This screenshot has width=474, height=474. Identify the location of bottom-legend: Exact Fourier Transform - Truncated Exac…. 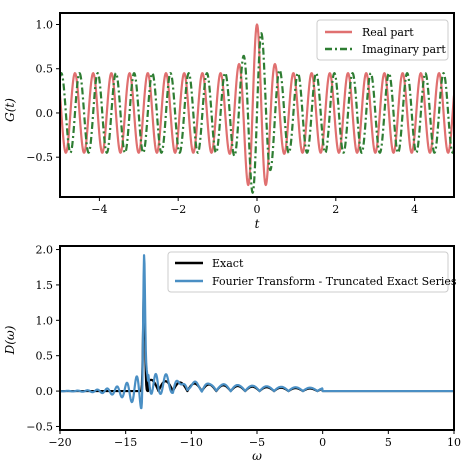
(312, 272).